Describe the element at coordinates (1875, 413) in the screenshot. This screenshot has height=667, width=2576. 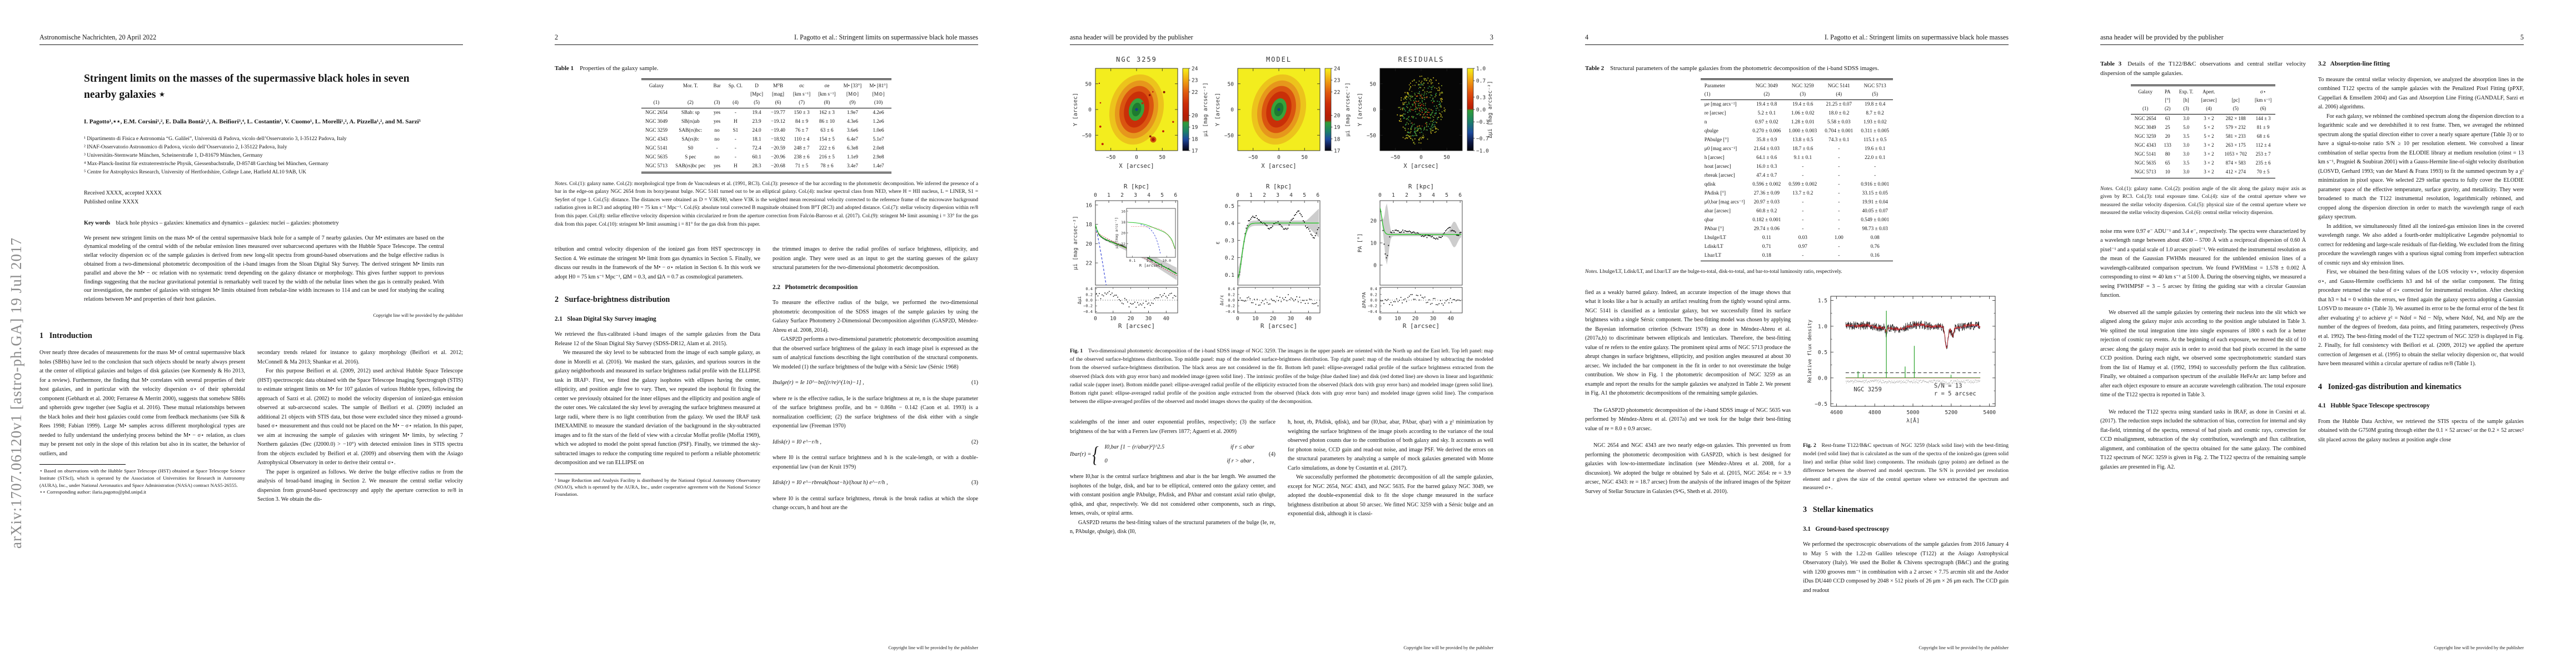
I see `tick-label: 4800` at that location.